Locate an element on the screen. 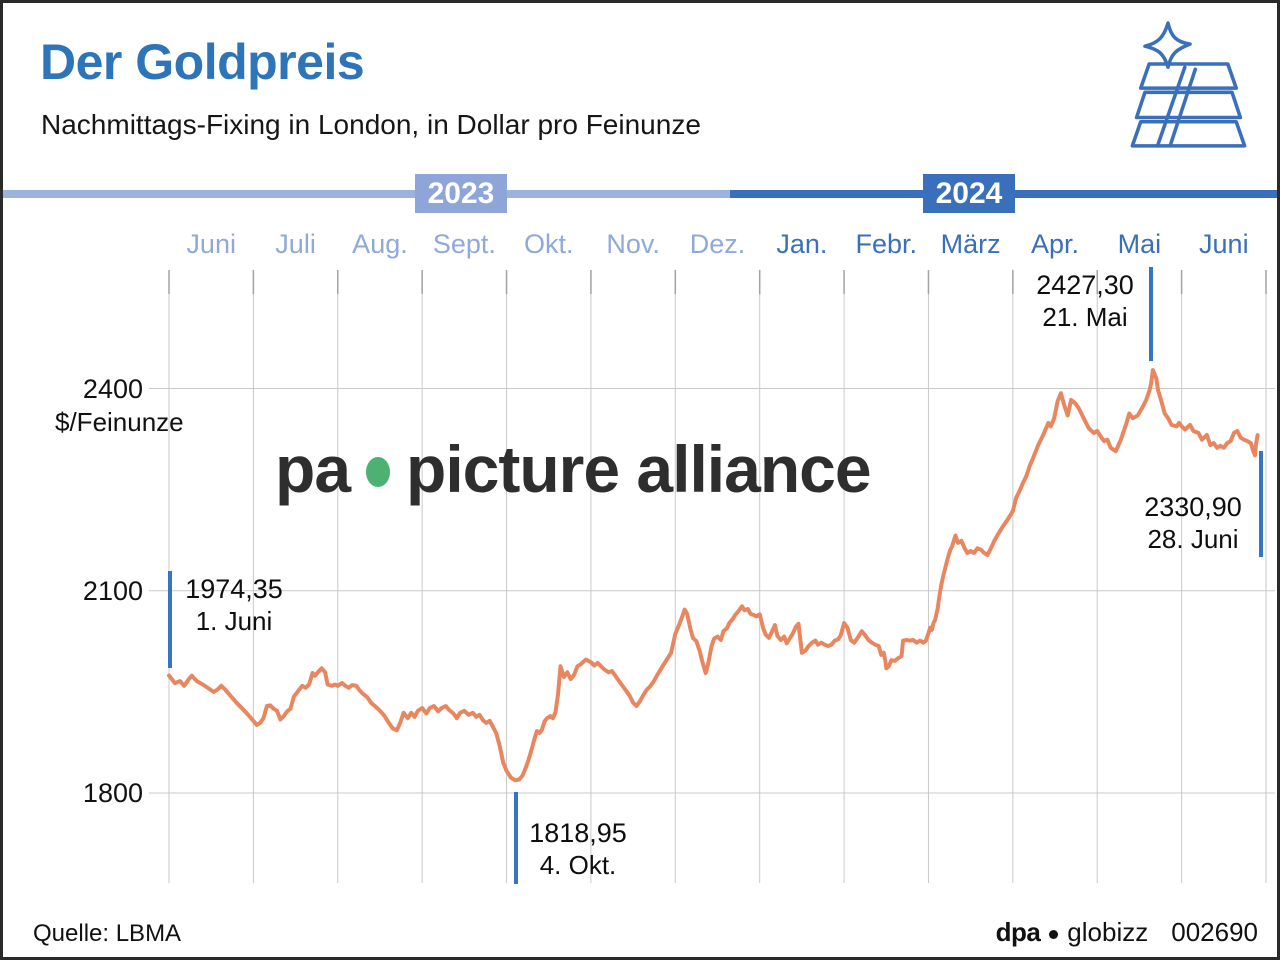  marker-line-28-juni is located at coordinates (1261, 504).